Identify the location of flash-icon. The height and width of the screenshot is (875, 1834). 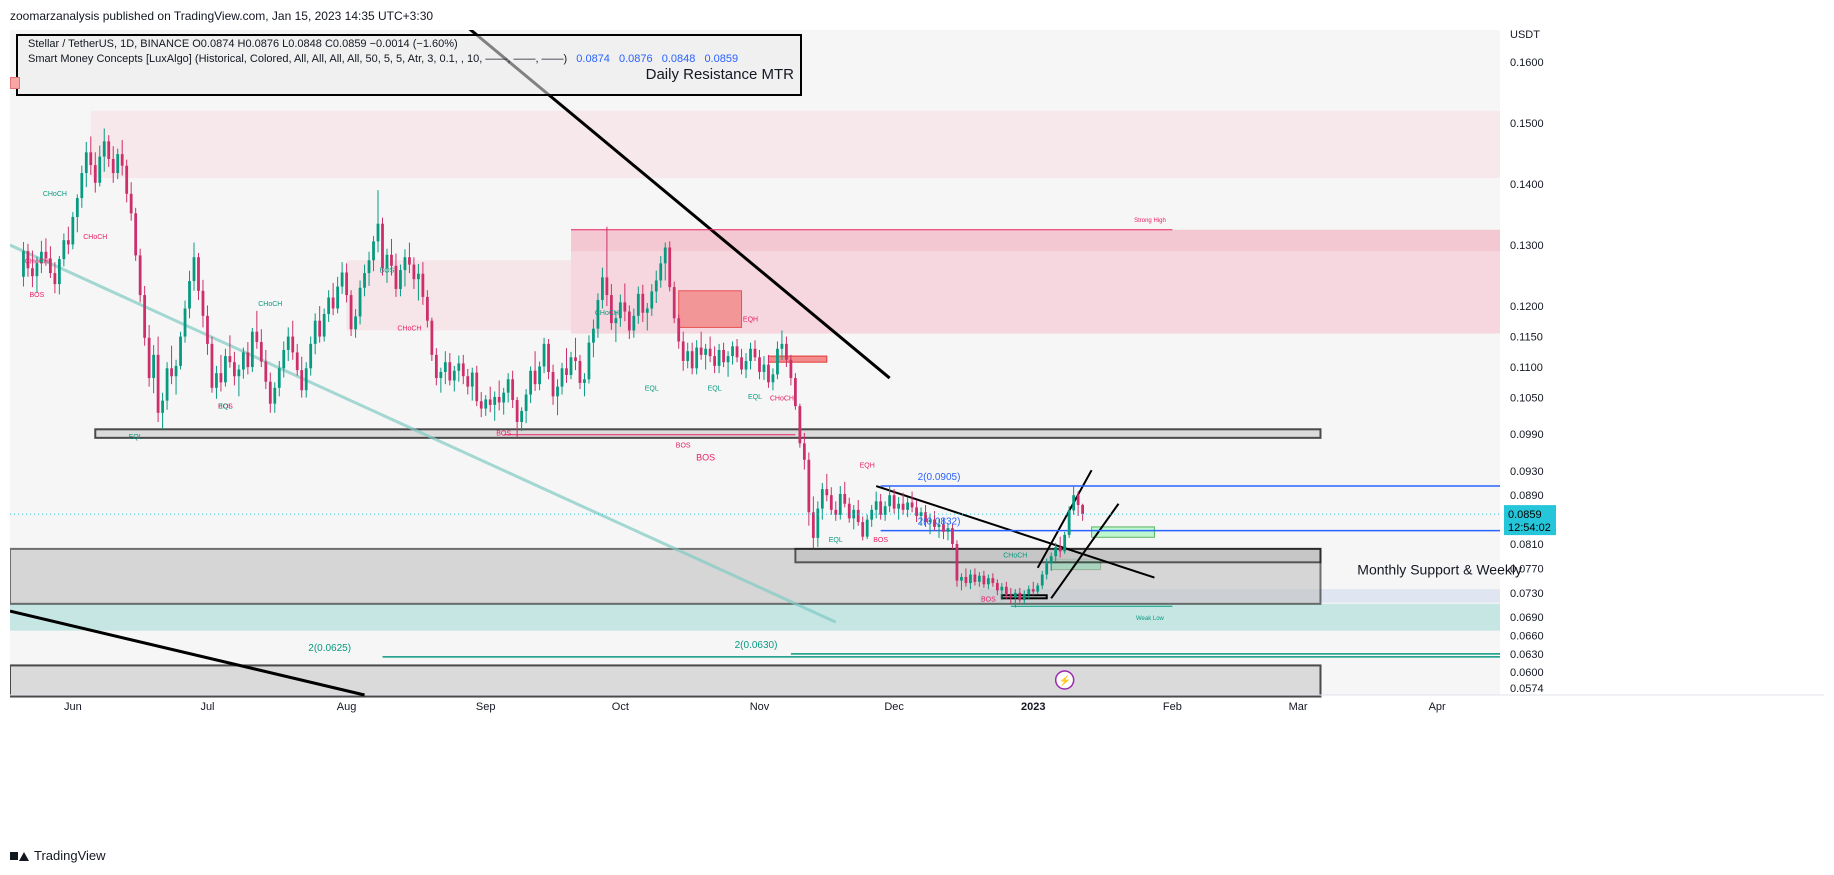
(1064, 680).